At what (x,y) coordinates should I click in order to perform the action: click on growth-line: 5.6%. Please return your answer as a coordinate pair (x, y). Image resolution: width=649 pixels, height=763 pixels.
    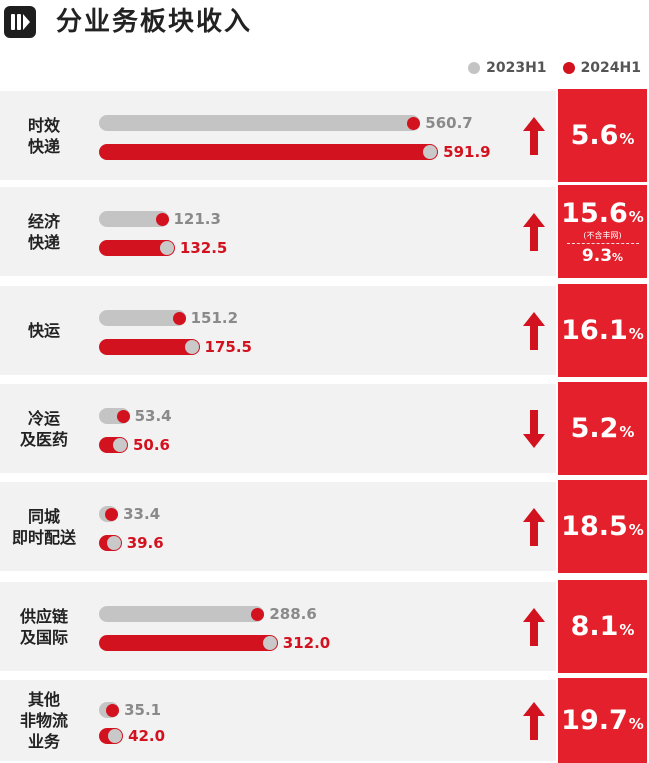
    Looking at the image, I should click on (603, 135).